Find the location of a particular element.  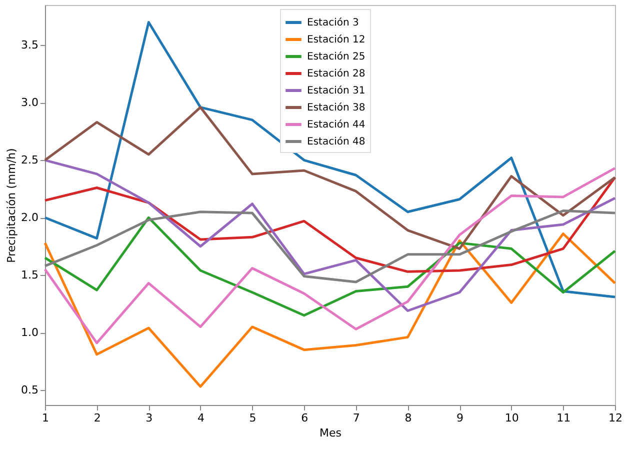

legend-label: Estación 3 is located at coordinates (333, 23).